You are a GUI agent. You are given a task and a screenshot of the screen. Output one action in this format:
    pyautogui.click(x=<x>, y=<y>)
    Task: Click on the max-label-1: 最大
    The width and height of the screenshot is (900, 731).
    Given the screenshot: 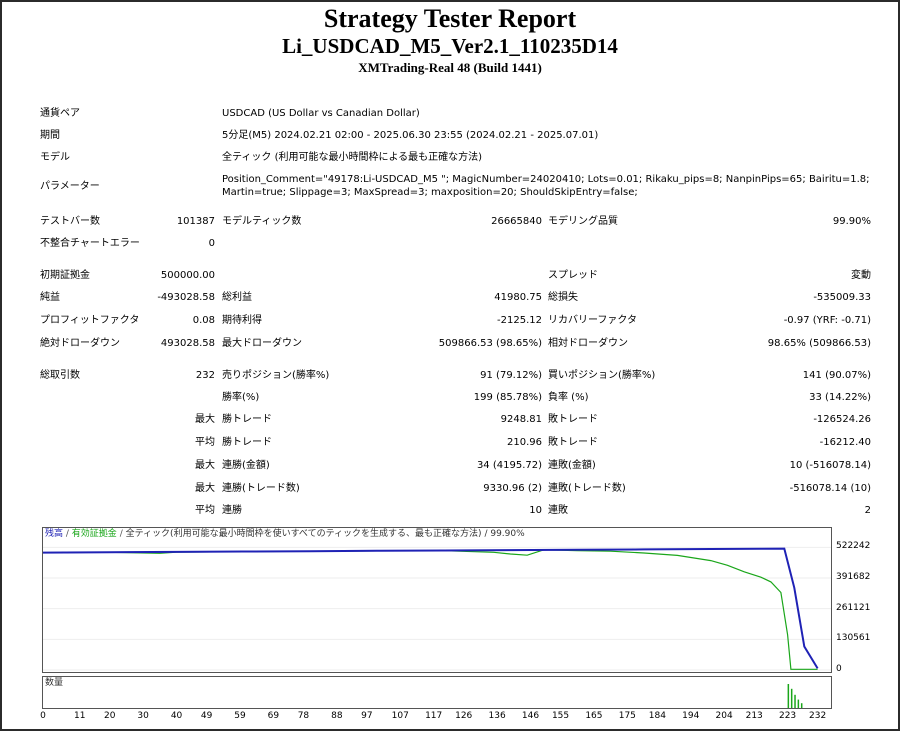 What is the action you would take?
    pyautogui.click(x=205, y=419)
    